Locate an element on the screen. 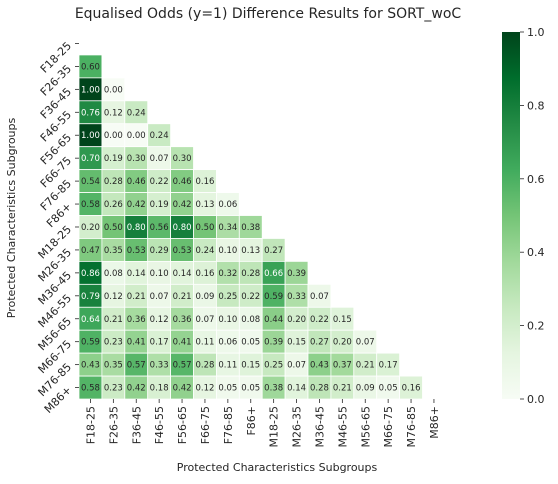 This screenshot has width=558, height=484. x-tick-label: M18-25 is located at coordinates (274, 426).